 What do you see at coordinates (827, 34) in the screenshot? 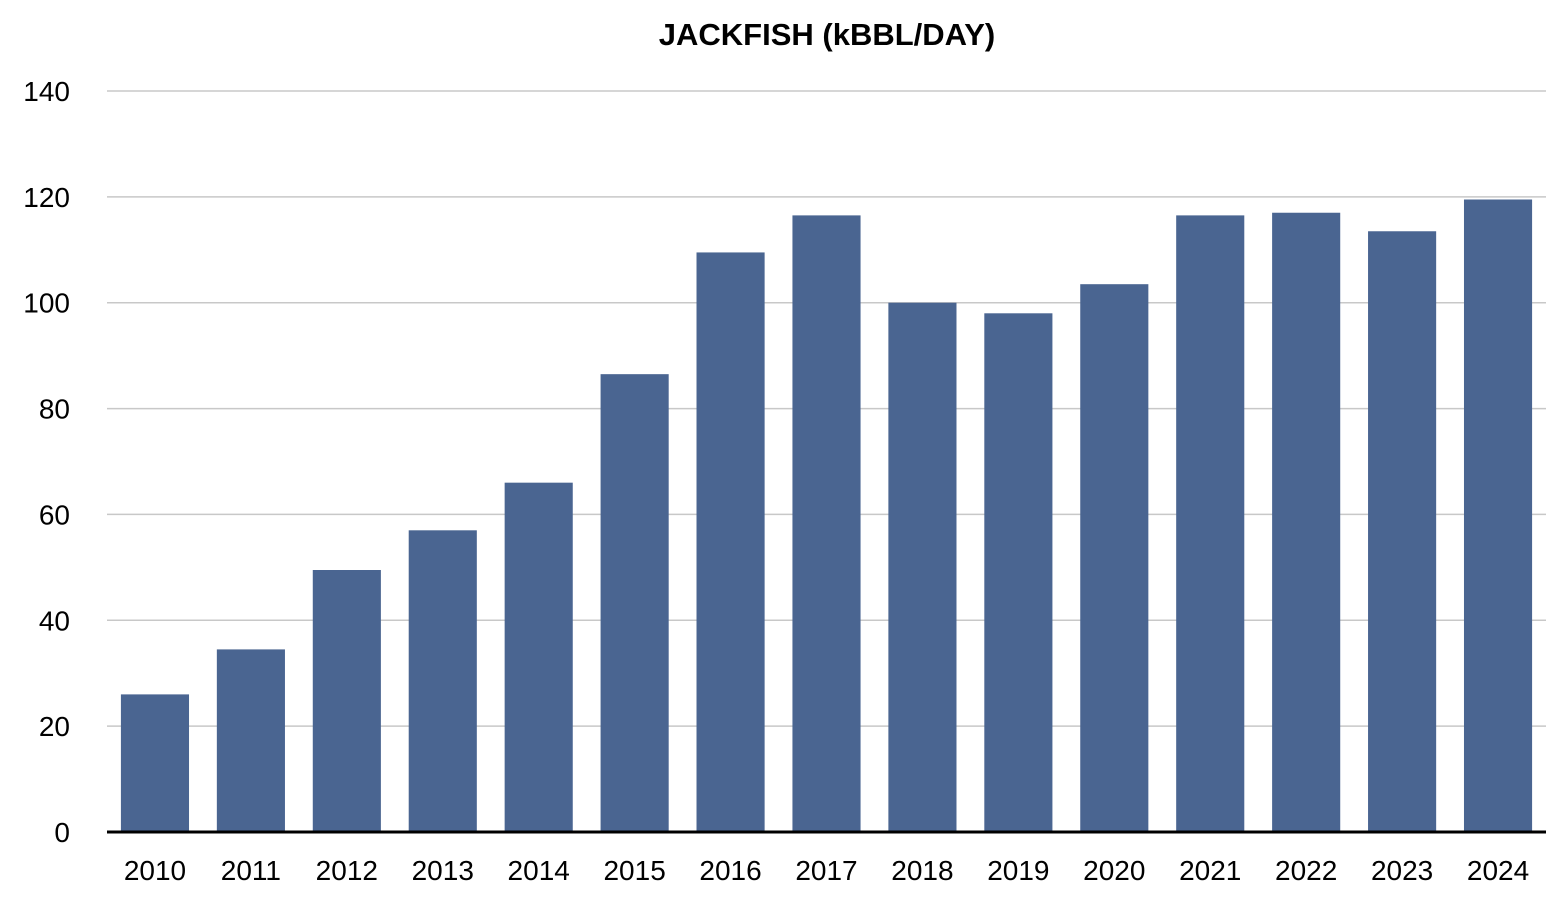
I see `chart-title: JACKFISH (kBBL/DAY)` at bounding box center [827, 34].